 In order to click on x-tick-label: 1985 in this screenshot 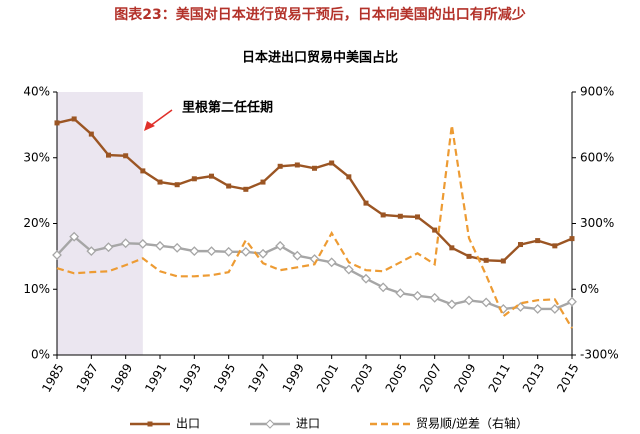, I will do `click(52, 377)`.